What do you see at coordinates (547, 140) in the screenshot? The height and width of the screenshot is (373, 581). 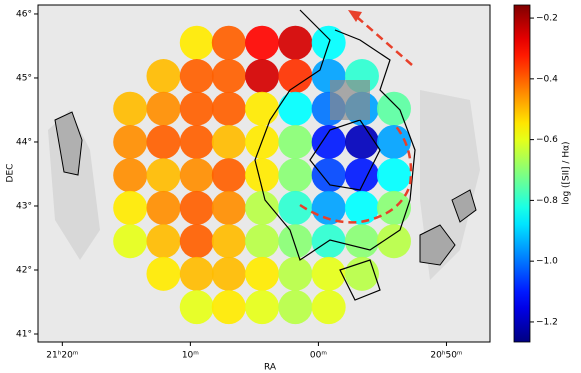 I see `colorbar-tick-label: −0.6` at bounding box center [547, 140].